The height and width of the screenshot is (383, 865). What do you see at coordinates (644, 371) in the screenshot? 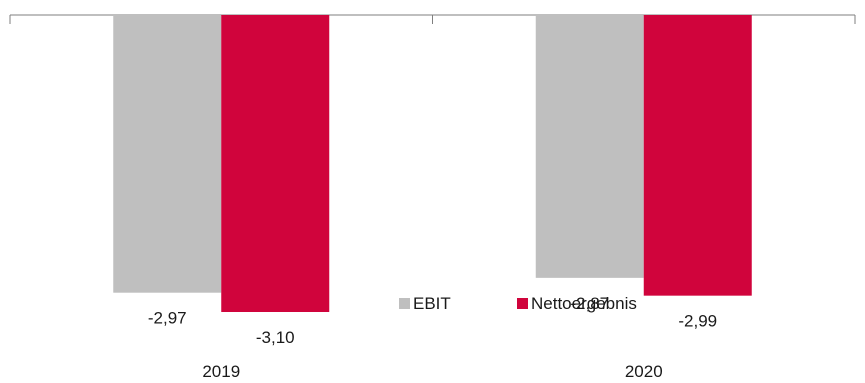
I see `category-label: 2020` at bounding box center [644, 371].